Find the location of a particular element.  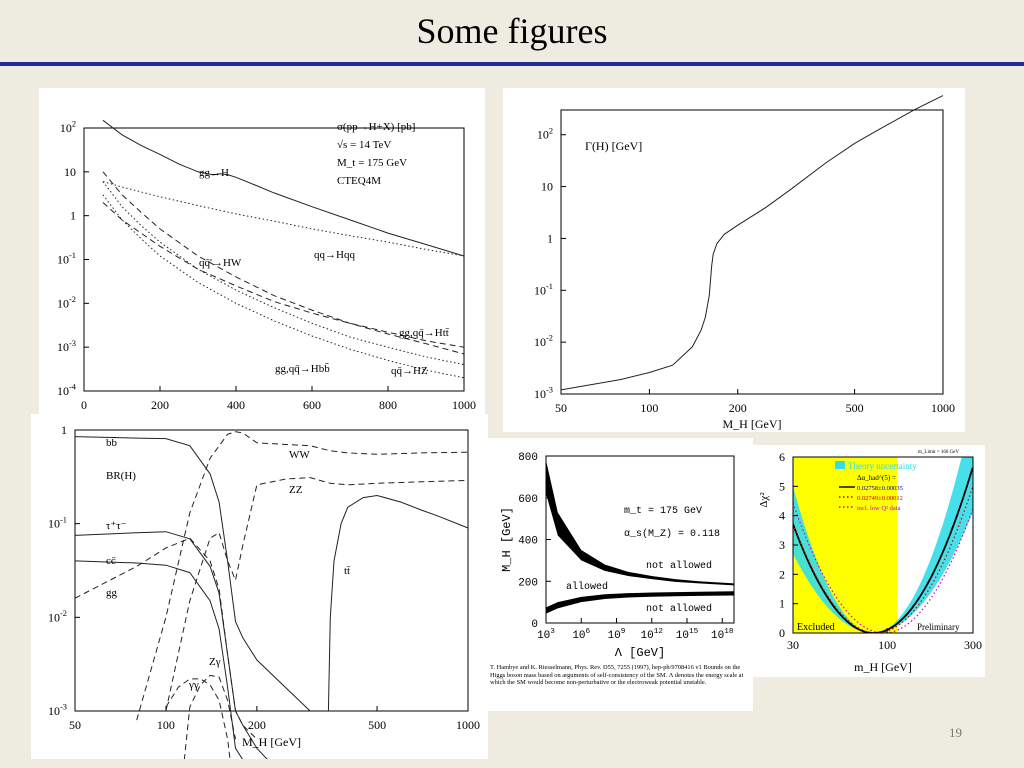

x-tick-label: 600 is located at coordinates (312, 405).